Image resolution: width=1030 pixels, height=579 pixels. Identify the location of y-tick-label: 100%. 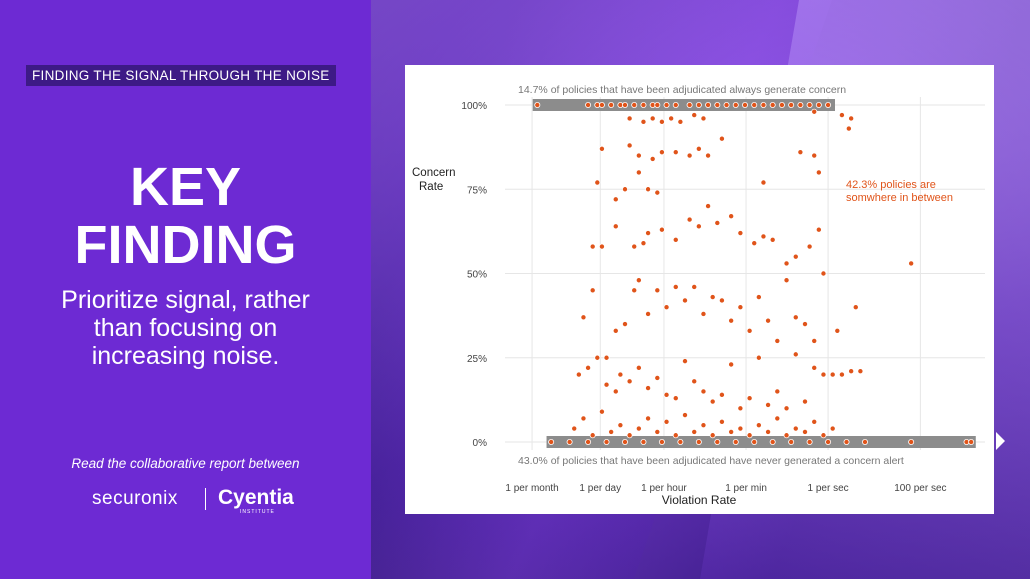
(474, 106).